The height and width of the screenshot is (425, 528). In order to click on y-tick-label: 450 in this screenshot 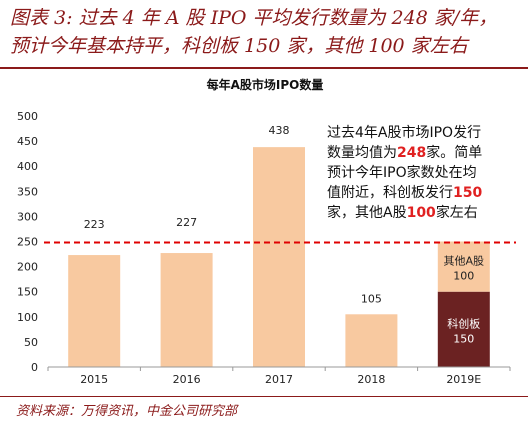, I will do `click(27, 141)`.